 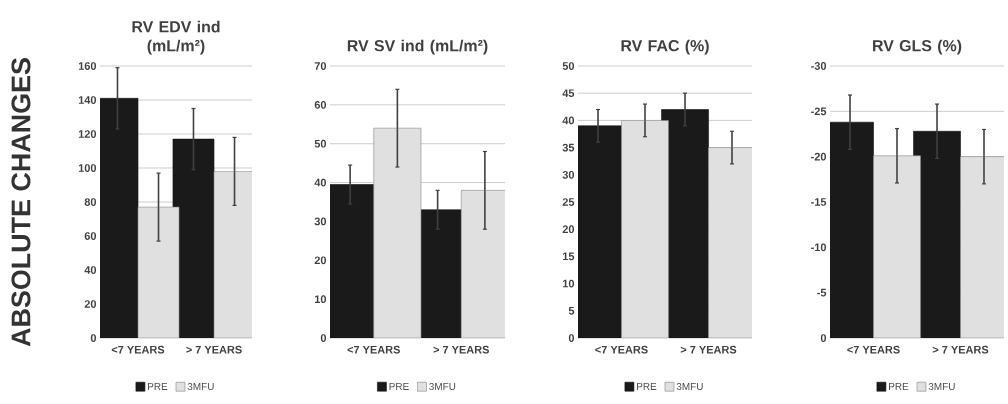 I want to click on chart-title: RV SV ind (mL/m²), so click(x=417, y=47).